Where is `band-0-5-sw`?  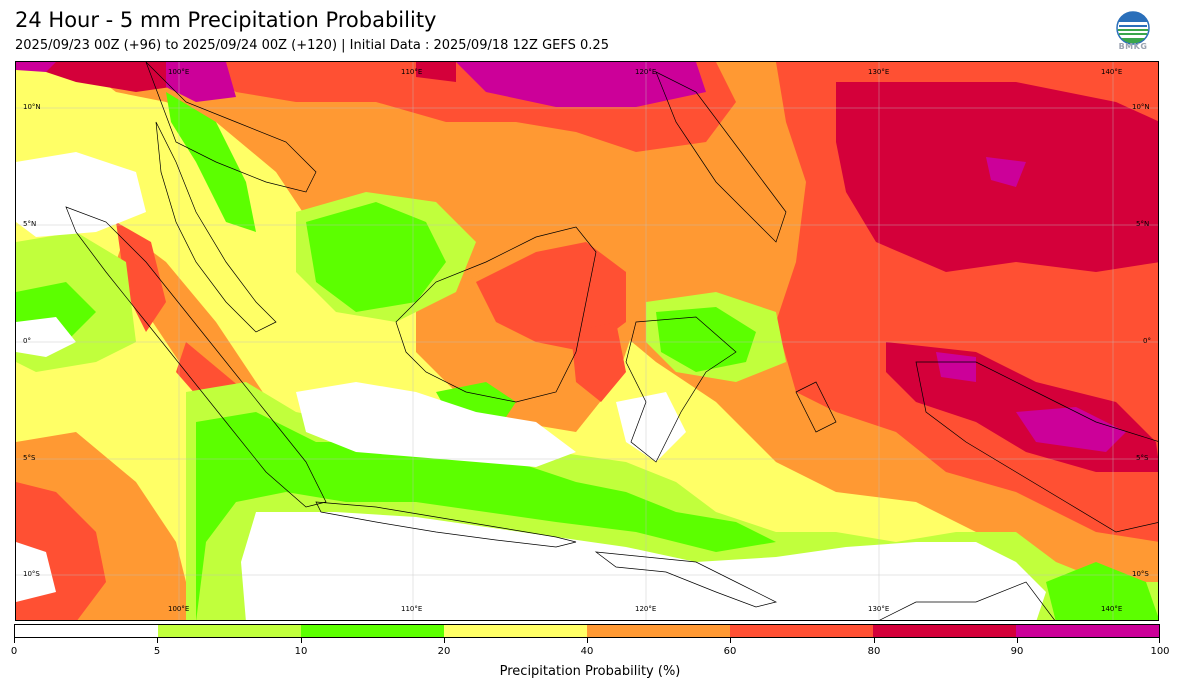 band-0-5-sw is located at coordinates (36, 572).